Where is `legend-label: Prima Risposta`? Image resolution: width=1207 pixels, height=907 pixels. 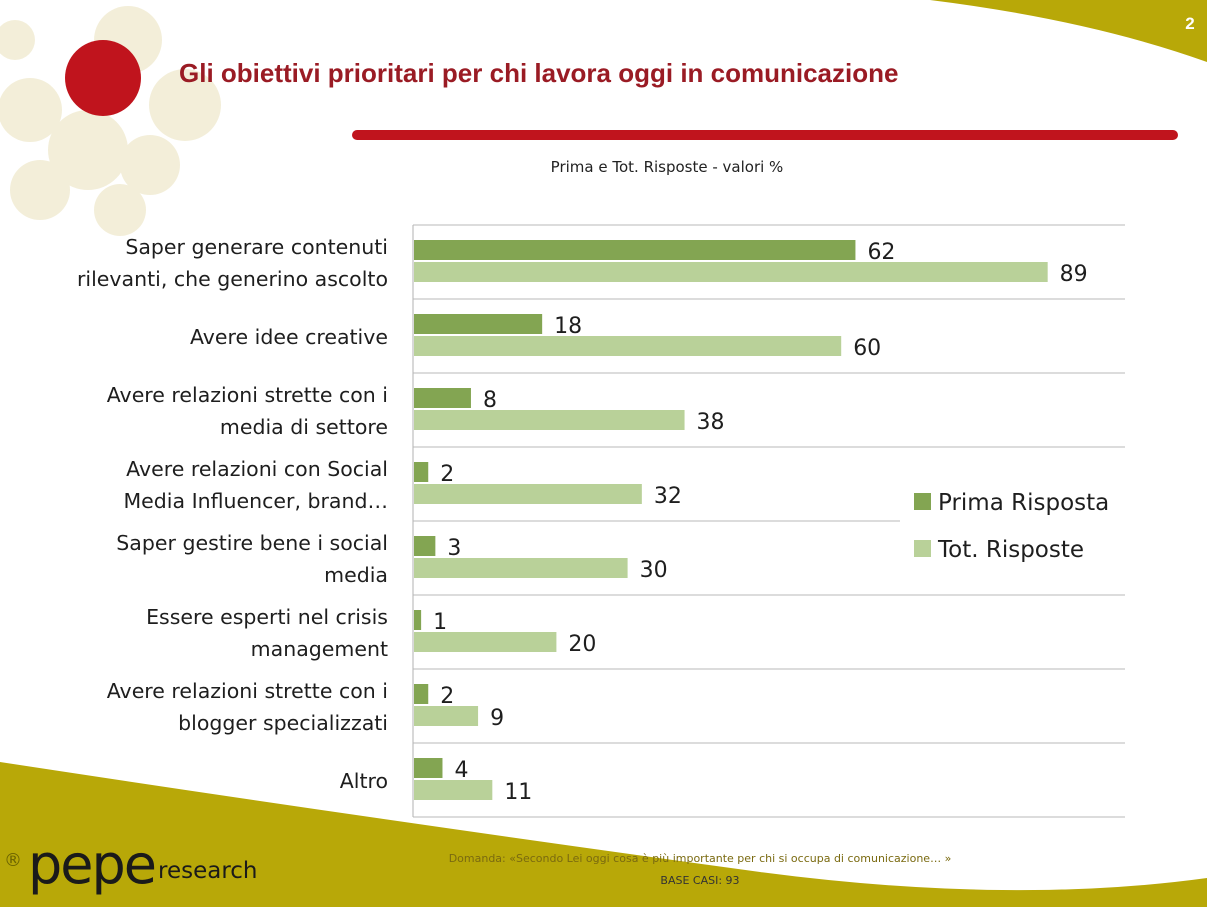
legend-label: Prima Risposta is located at coordinates (1023, 503).